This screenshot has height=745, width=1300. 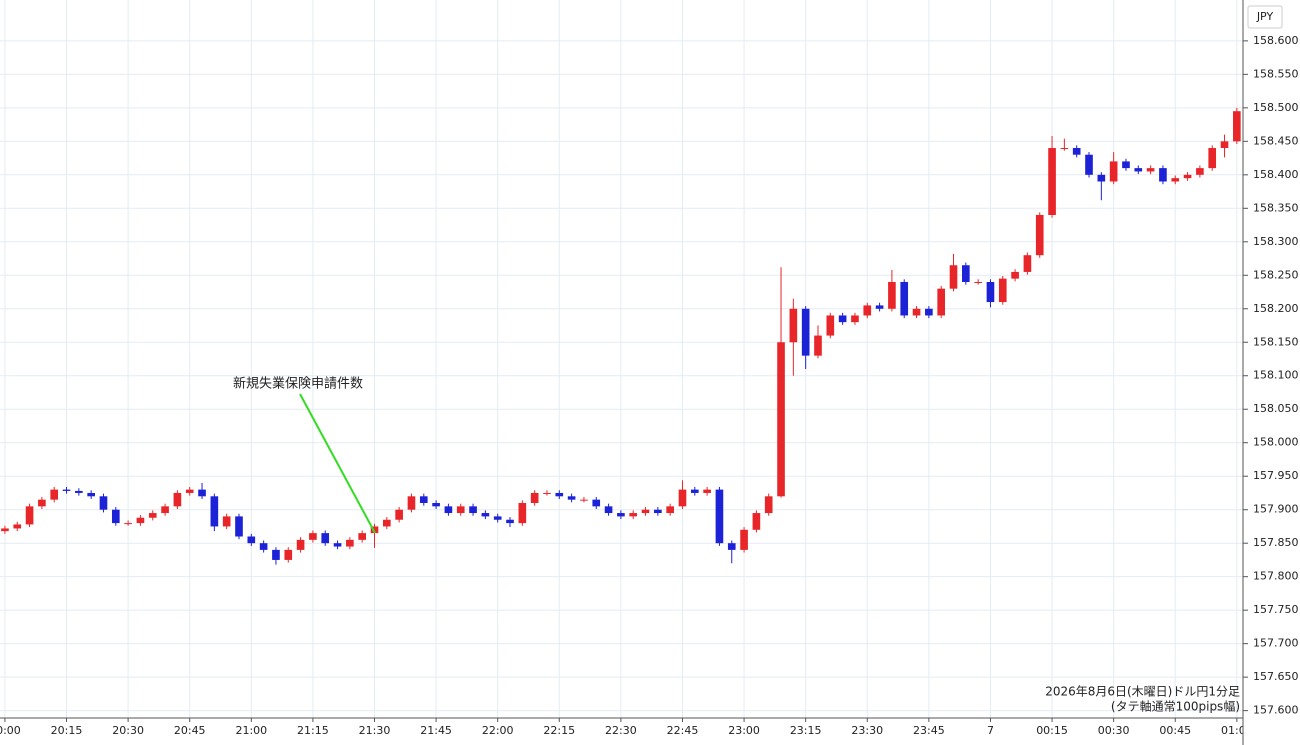 I want to click on currency-box, so click(x=1265, y=17).